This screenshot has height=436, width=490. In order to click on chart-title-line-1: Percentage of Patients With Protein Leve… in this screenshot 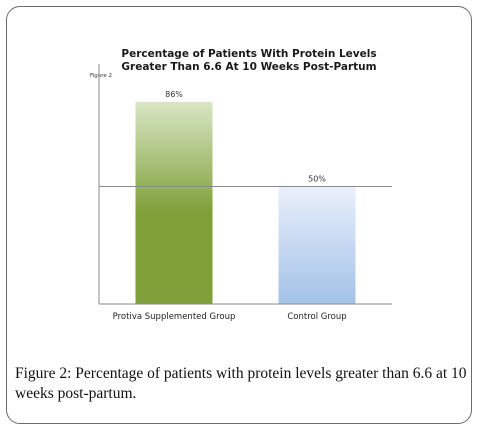, I will do `click(249, 54)`.